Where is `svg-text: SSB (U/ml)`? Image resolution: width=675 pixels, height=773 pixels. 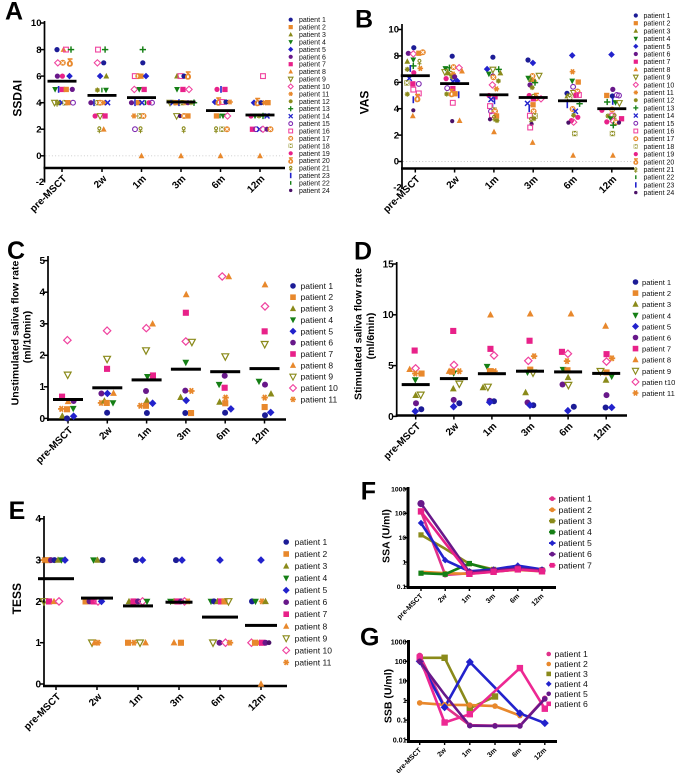 svg-text: SSB (U/ml) is located at coordinates (389, 696).